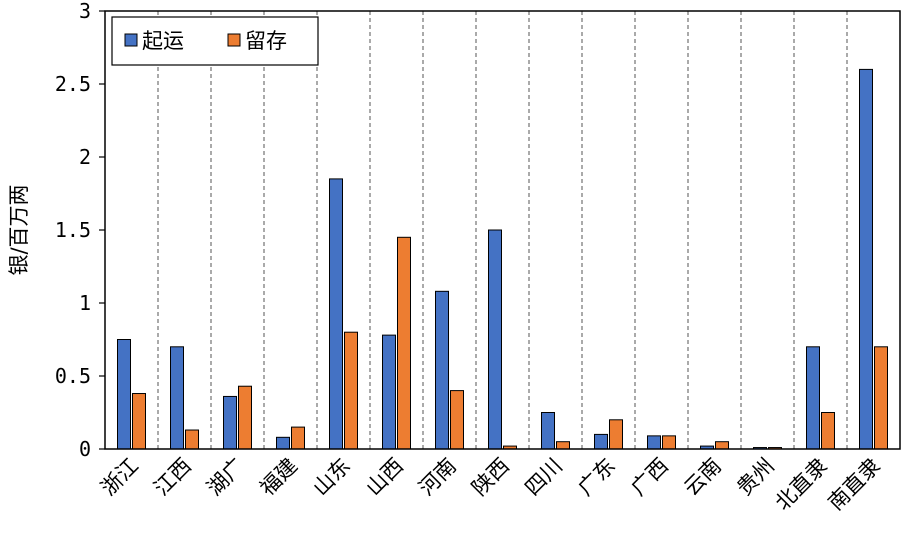  I want to click on y-axis-ticks: 0 0.5 1 1.5 2 2.5 3, so click(80, 230).